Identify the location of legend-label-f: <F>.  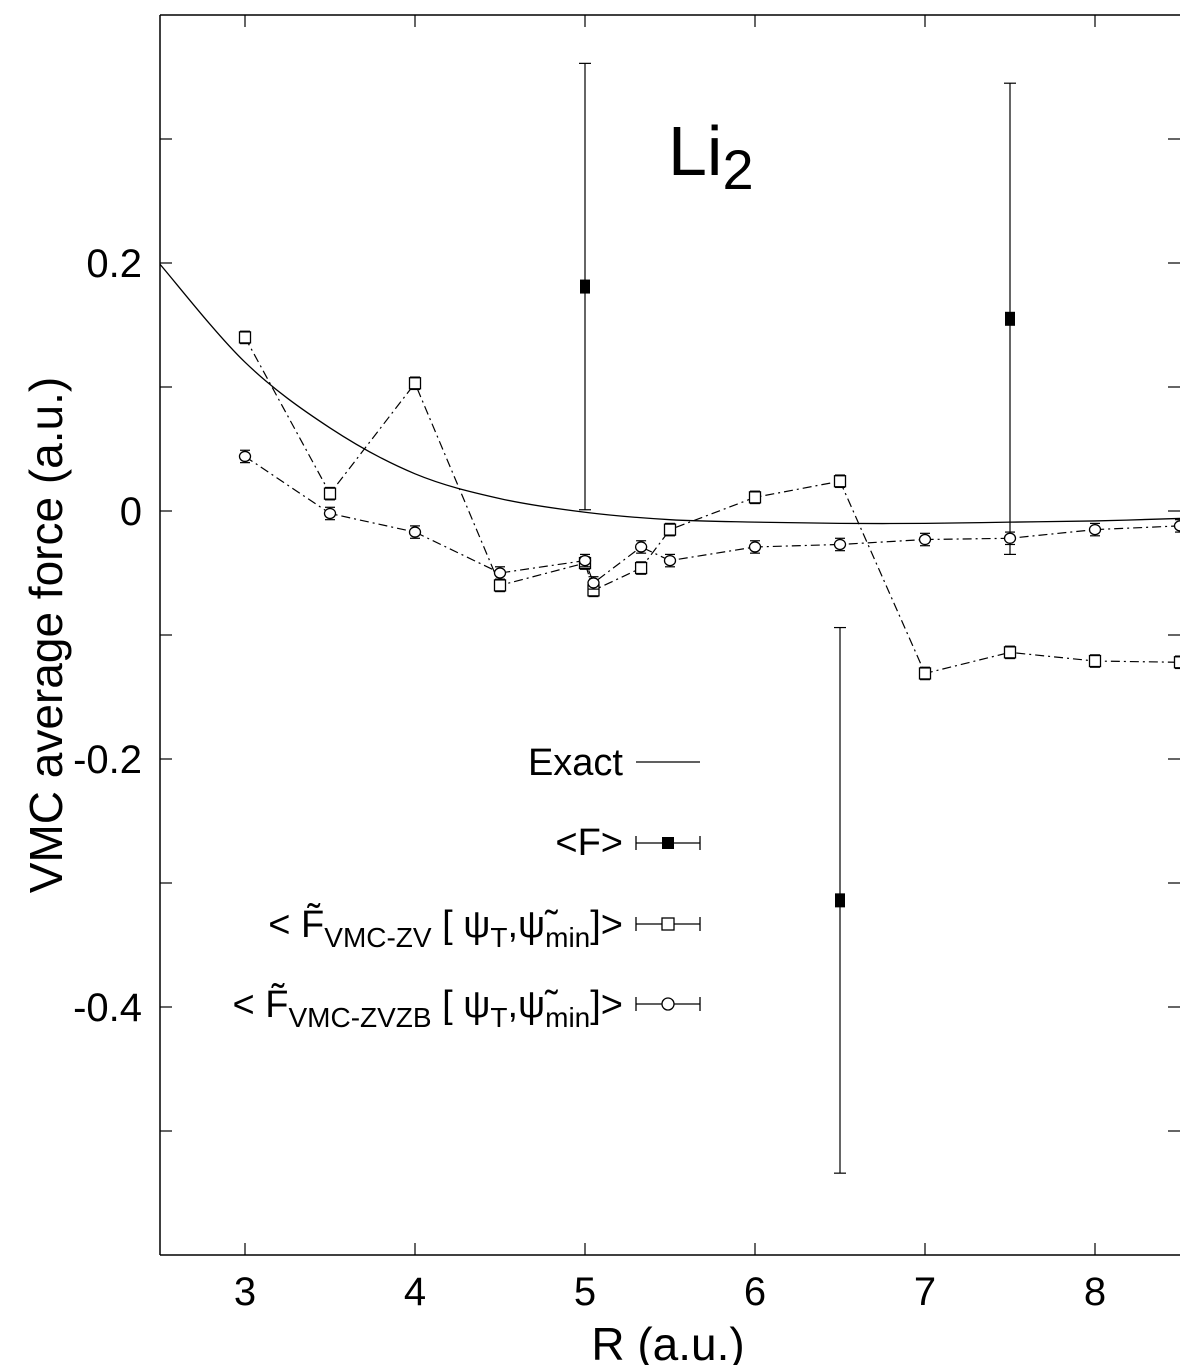
(589, 843).